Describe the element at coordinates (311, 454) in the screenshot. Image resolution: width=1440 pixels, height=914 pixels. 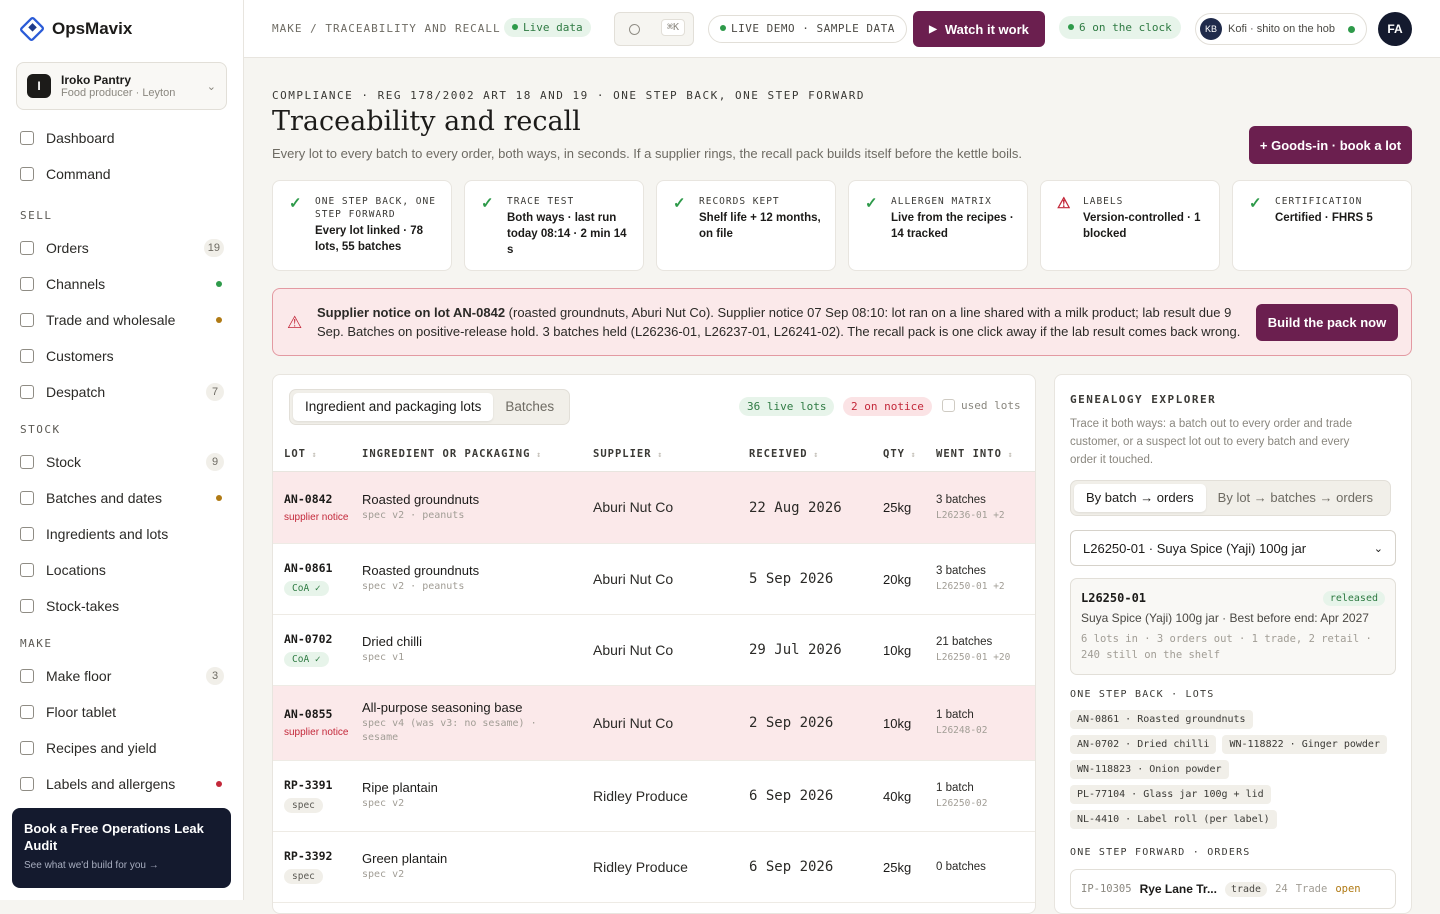
I see `sort-icon: ↕` at that location.